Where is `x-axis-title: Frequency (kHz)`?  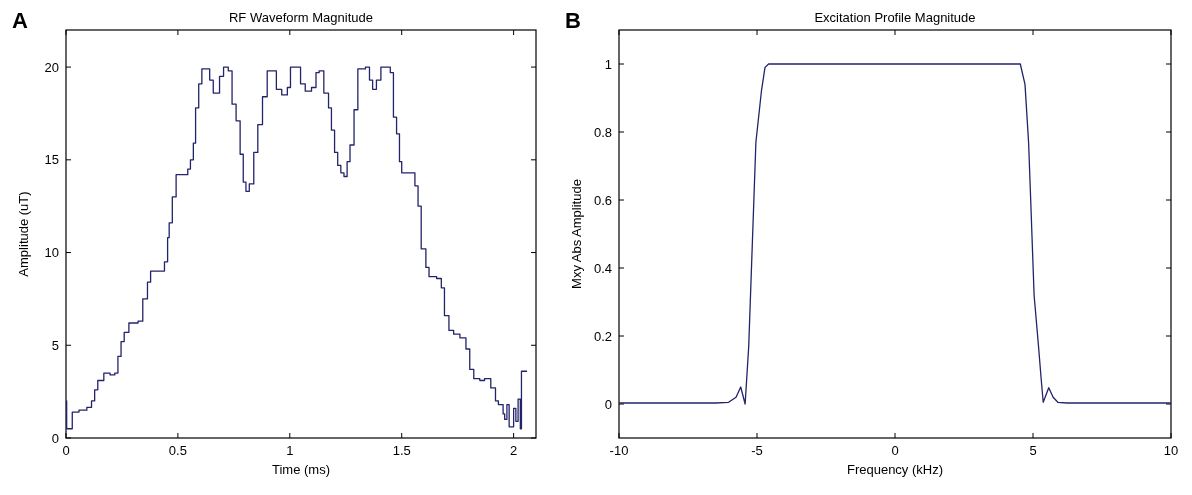 x-axis-title: Frequency (kHz) is located at coordinates (895, 469).